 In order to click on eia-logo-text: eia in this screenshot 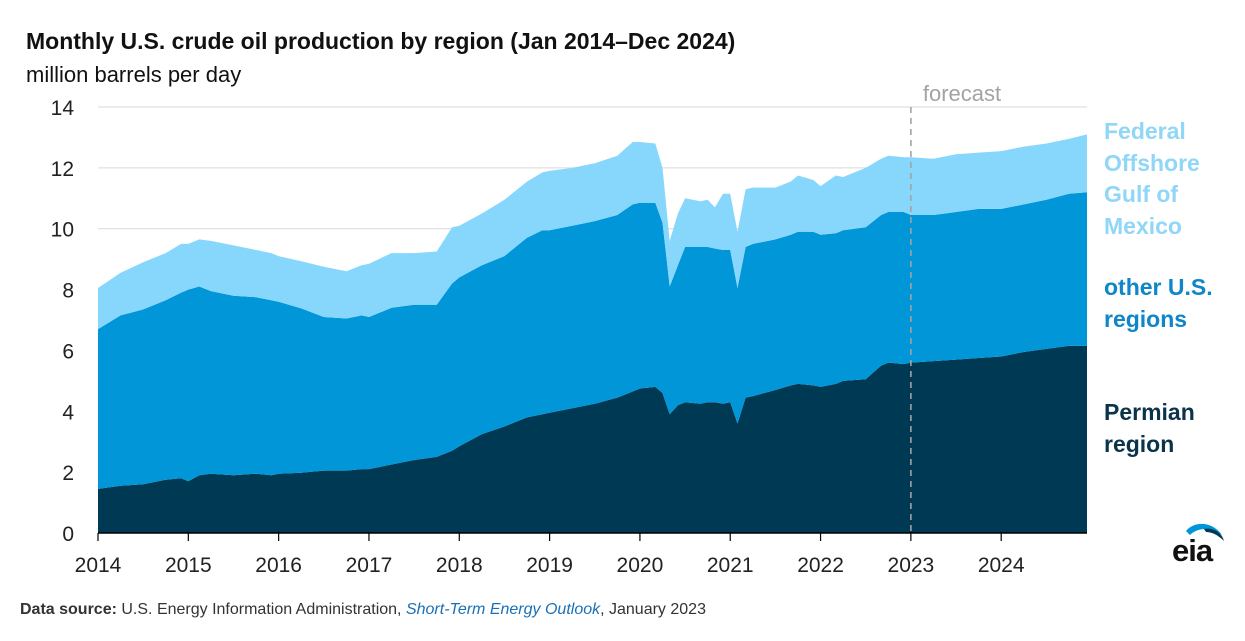, I will do `click(1192, 550)`.